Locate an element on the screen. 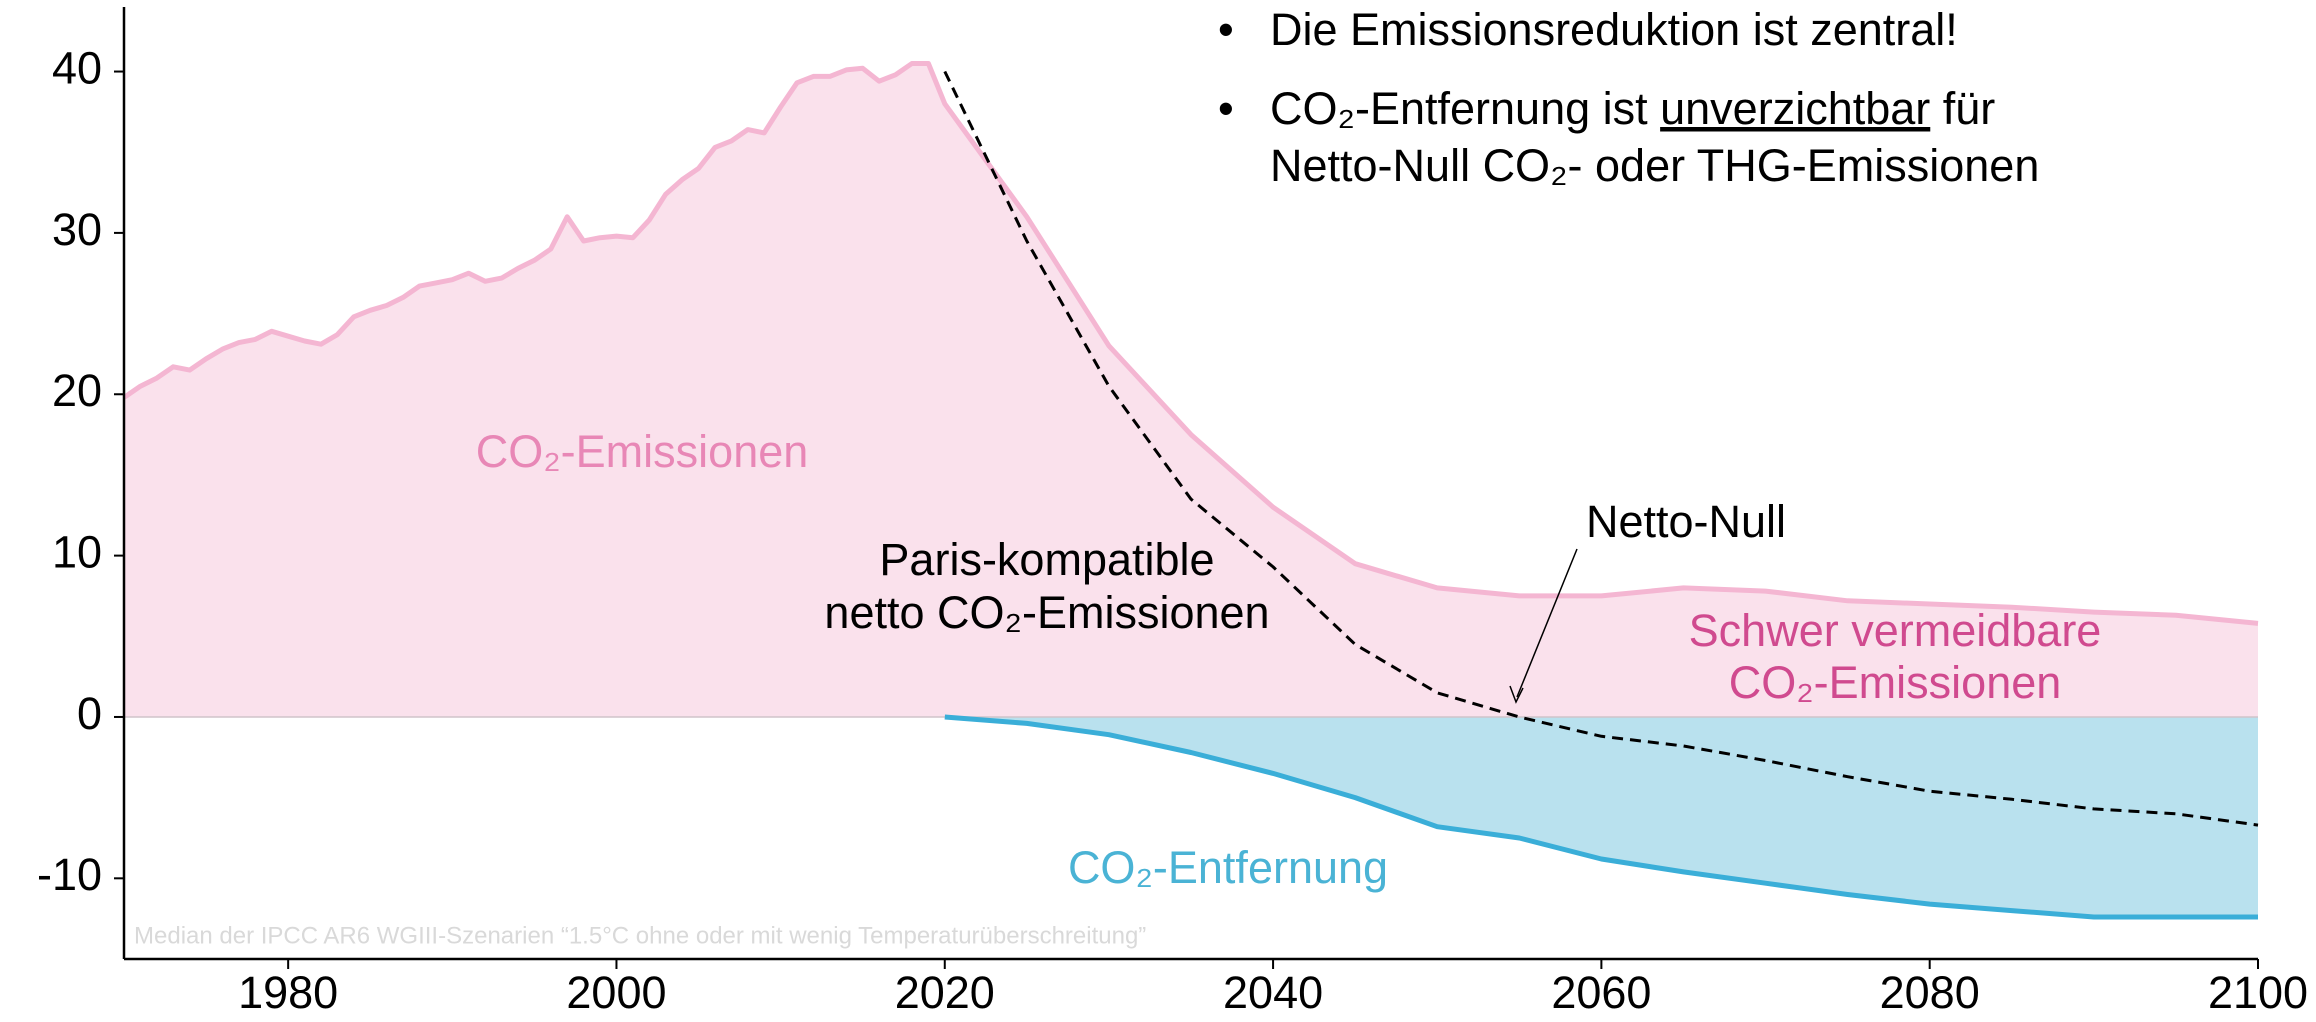  area is located at coordinates (1601, 816).